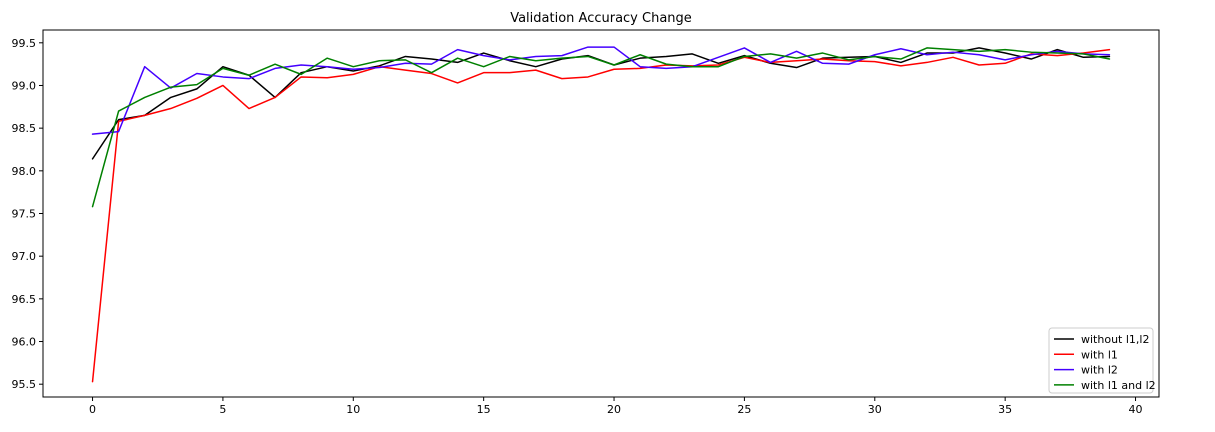 Image resolution: width=1215 pixels, height=432 pixels. I want to click on x-tick-label: 15, so click(484, 409).